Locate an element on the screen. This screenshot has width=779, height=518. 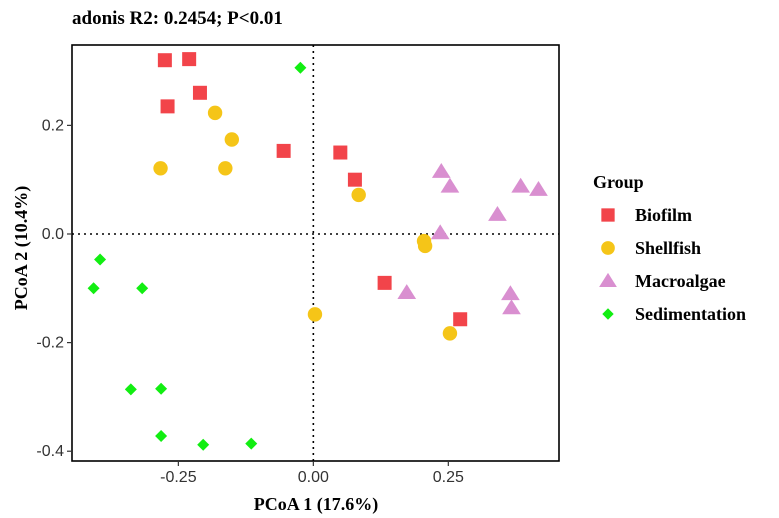
x-tick-label-1: -0.25 is located at coordinates (178, 477).